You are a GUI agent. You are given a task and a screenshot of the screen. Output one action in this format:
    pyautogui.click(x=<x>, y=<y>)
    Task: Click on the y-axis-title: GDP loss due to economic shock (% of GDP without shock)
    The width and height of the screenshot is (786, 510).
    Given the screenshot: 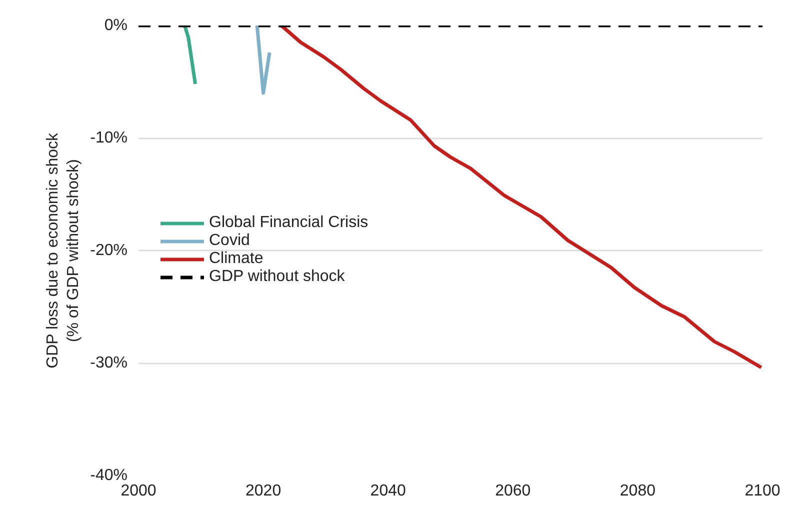 What is the action you would take?
    pyautogui.click(x=63, y=250)
    